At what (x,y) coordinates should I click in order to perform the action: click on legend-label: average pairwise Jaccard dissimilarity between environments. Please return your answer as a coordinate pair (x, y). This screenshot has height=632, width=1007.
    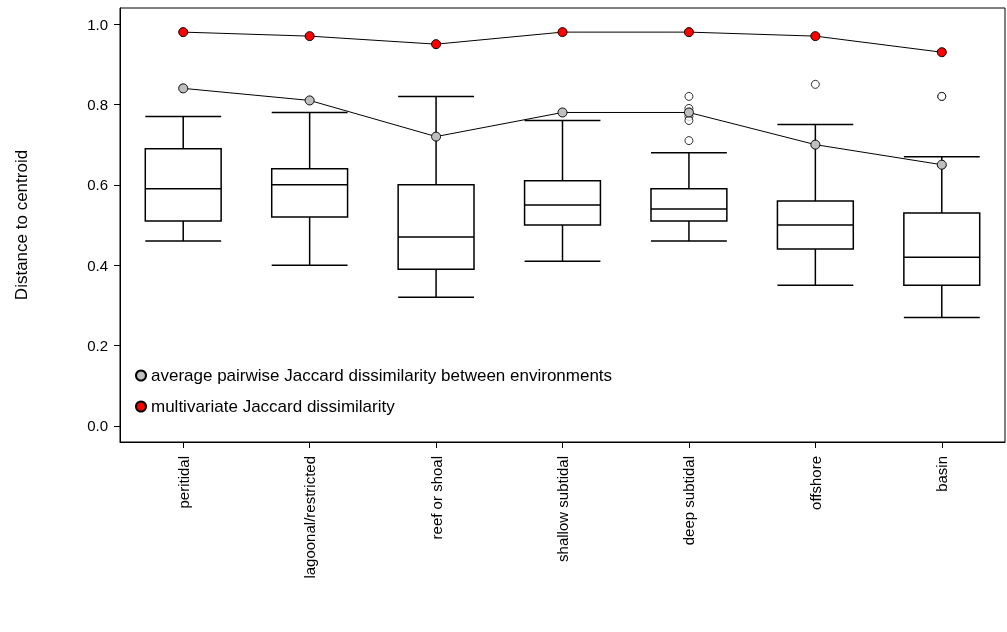
    Looking at the image, I should click on (382, 375).